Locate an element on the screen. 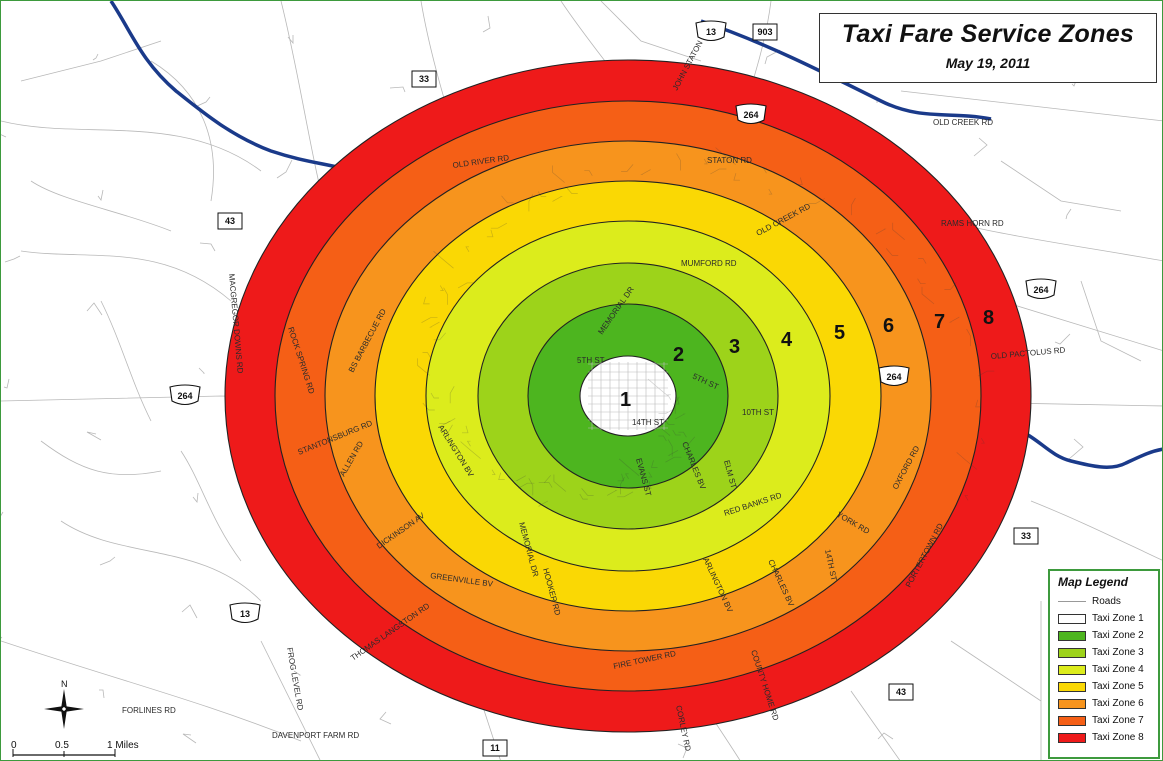  legend-label: Taxi Zone 7 is located at coordinates (1118, 720).